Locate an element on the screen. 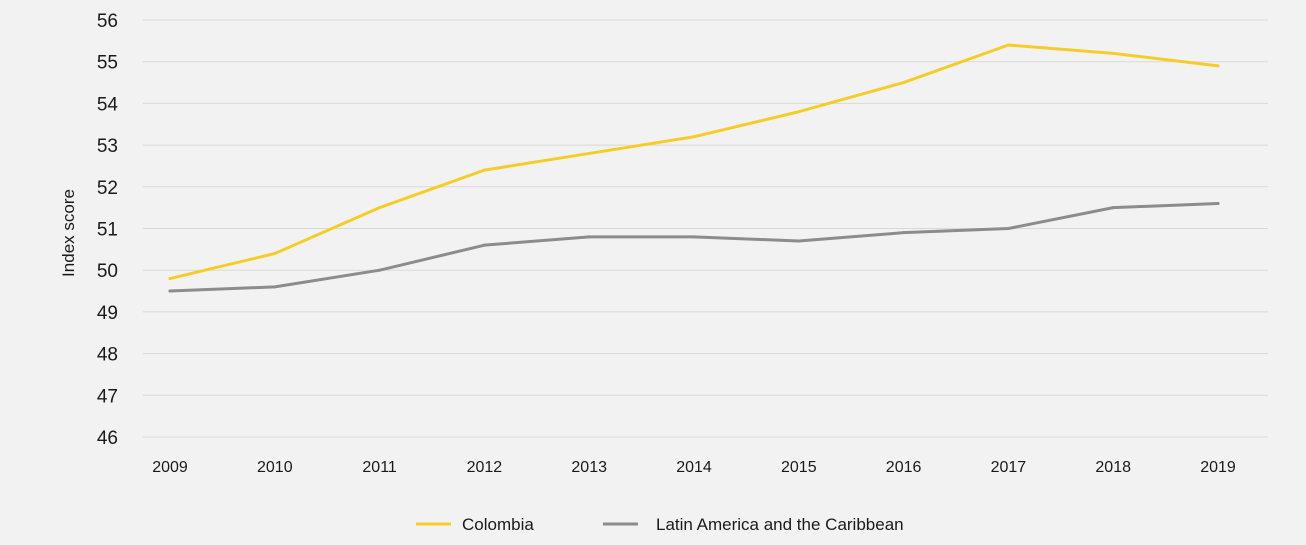  legend-item-1: Latin America and the Caribbean is located at coordinates (753, 524).